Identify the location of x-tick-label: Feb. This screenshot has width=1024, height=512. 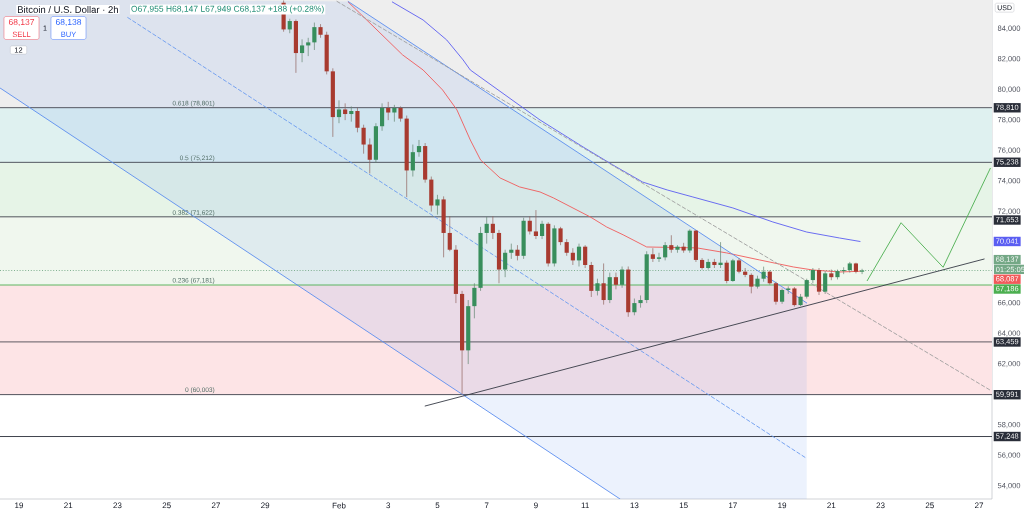
(339, 505).